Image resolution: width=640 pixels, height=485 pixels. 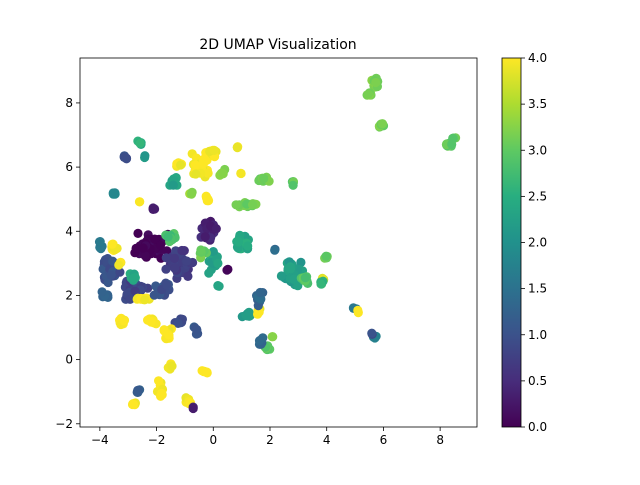 I want to click on x-tick-label: 6, so click(x=384, y=440).